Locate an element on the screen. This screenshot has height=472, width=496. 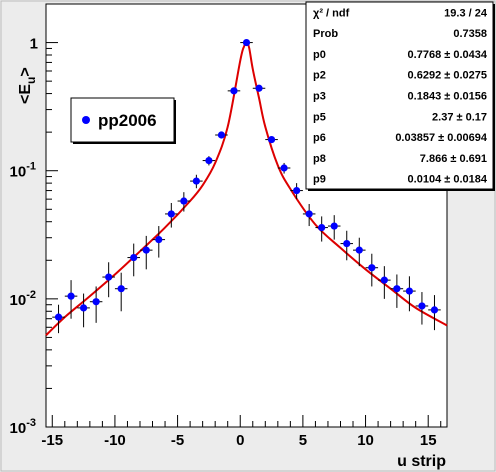
x-tick-label: 15 is located at coordinates (428, 440).